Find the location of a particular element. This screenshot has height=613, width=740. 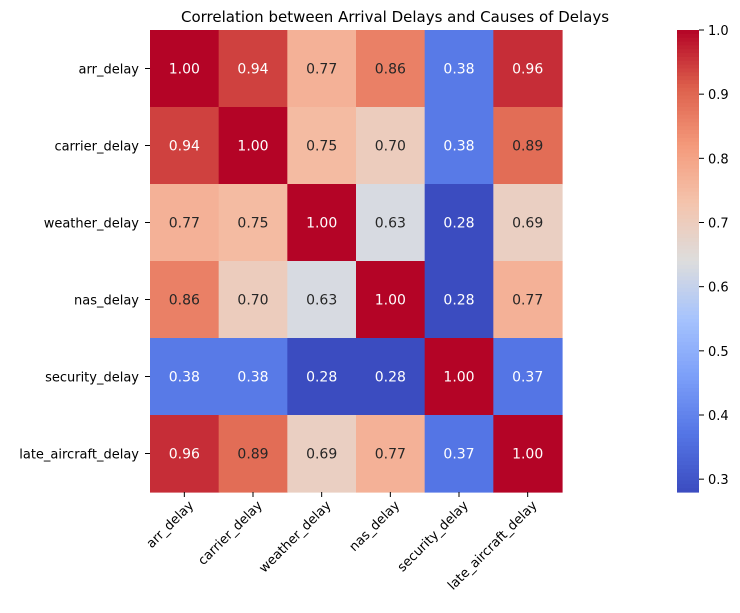

y-tick-label: security_delay is located at coordinates (92, 378).